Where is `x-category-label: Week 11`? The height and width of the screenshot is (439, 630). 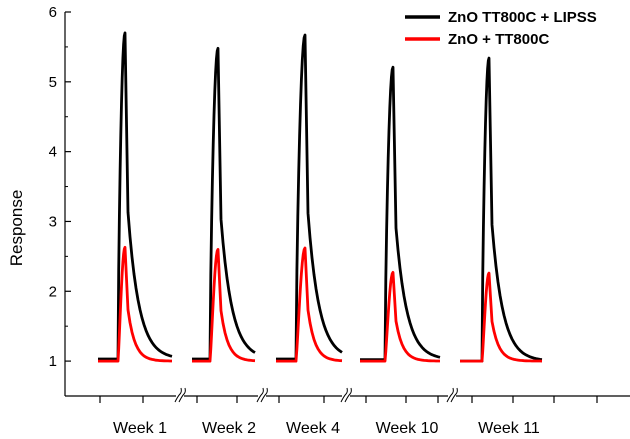 x-category-label: Week 11 is located at coordinates (509, 428).